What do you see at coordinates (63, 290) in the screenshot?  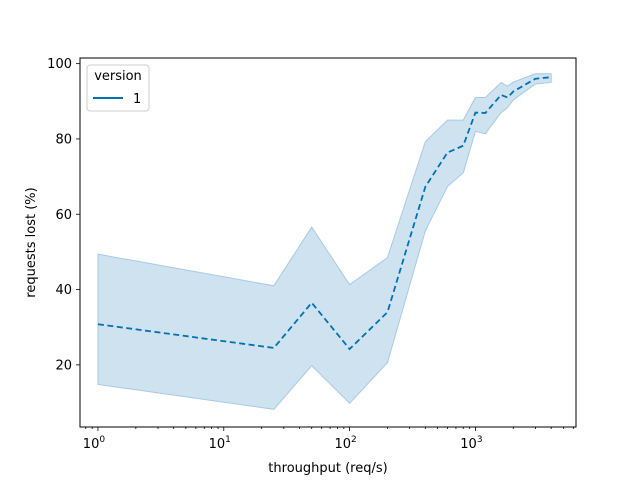 I see `y-tick-label: 40` at bounding box center [63, 290].